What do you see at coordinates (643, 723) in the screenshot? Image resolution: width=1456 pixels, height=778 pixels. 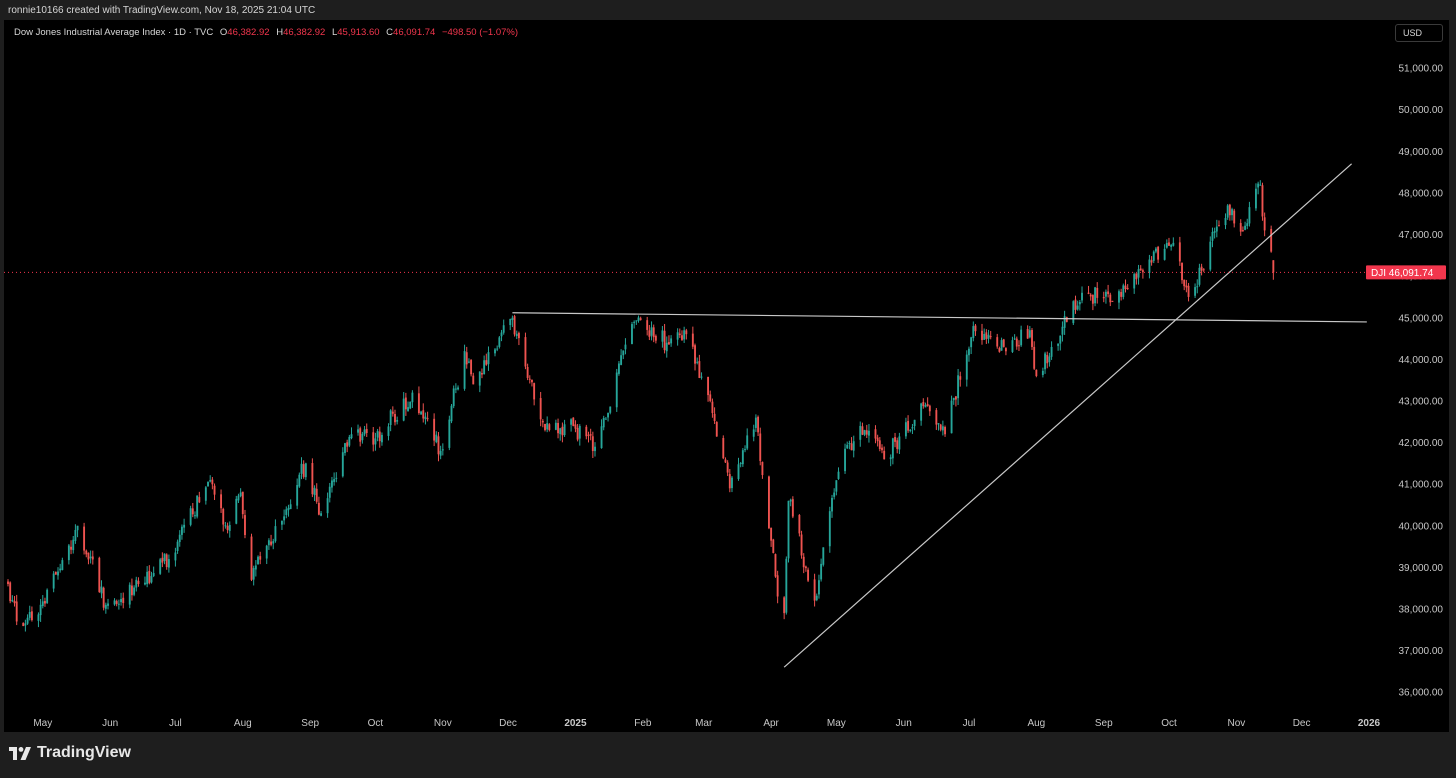 I see `x-tick-label: Feb` at bounding box center [643, 723].